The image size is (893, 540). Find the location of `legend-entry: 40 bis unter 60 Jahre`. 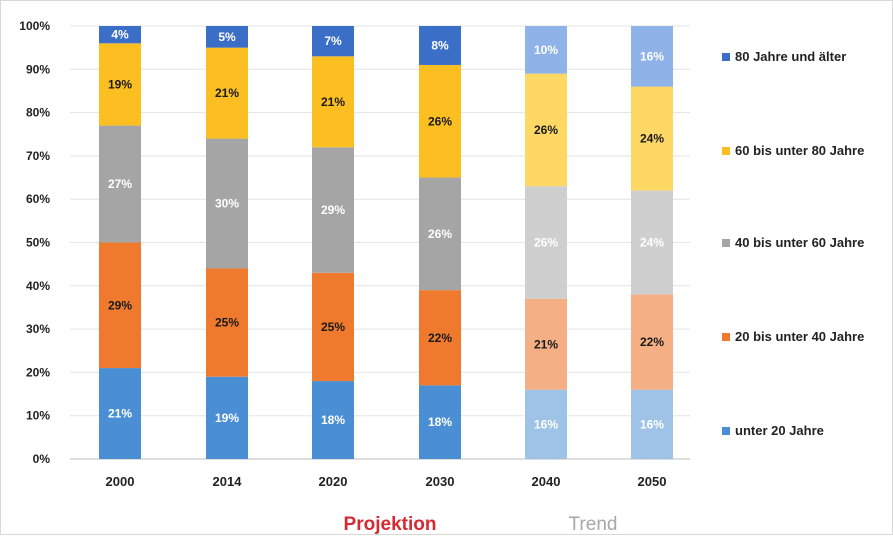

legend-entry: 40 bis unter 60 Jahre is located at coordinates (793, 242).